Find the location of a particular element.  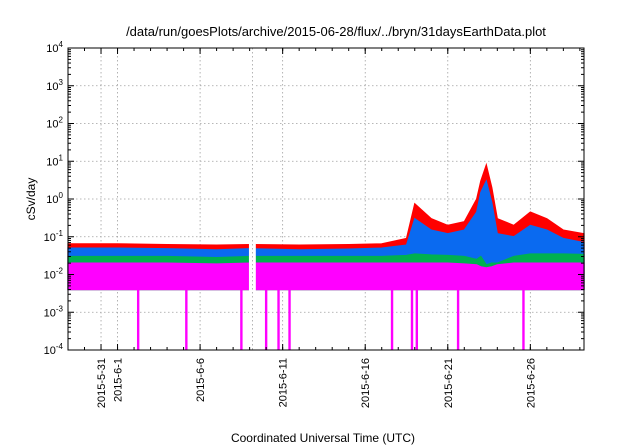

y-tick-label: 10³ is located at coordinates (54, 85).